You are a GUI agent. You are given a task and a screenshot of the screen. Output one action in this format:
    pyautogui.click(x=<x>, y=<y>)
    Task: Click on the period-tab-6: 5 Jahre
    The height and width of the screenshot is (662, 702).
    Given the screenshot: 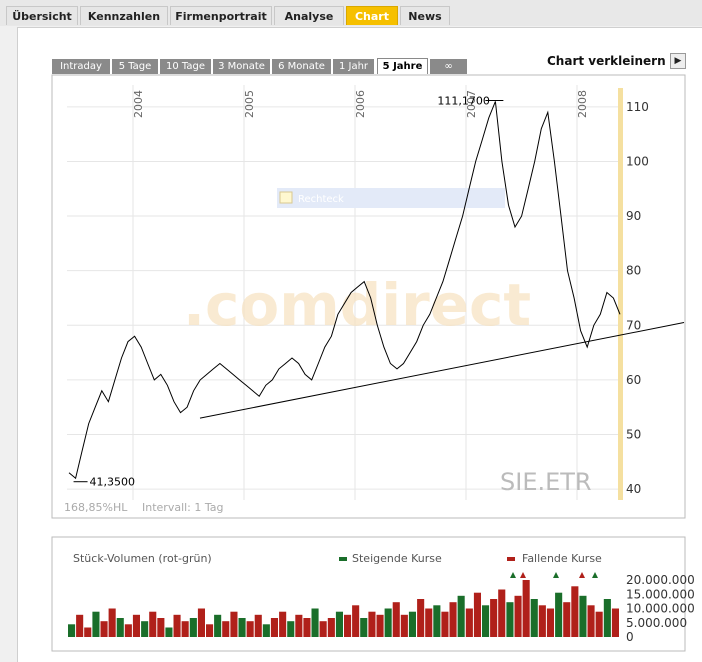 What is the action you would take?
    pyautogui.click(x=402, y=66)
    